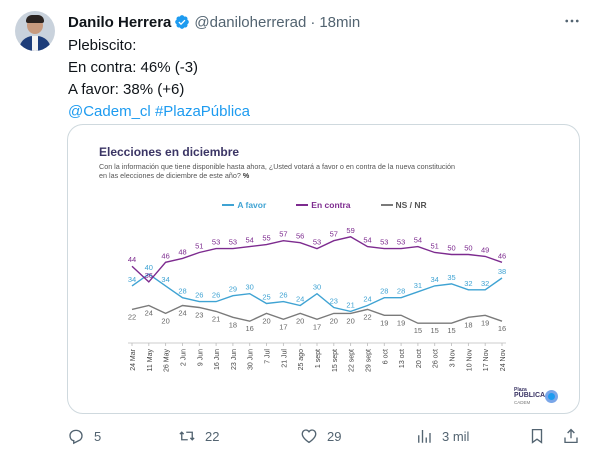  What do you see at coordinates (451, 248) in the screenshot?
I see `data-label: 50` at bounding box center [451, 248].